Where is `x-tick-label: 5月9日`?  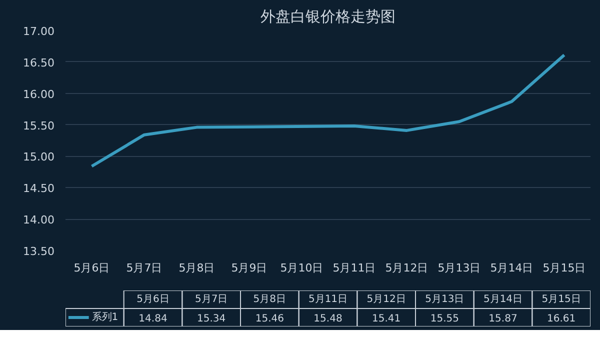
x-tick-label: 5月9日 is located at coordinates (249, 268).